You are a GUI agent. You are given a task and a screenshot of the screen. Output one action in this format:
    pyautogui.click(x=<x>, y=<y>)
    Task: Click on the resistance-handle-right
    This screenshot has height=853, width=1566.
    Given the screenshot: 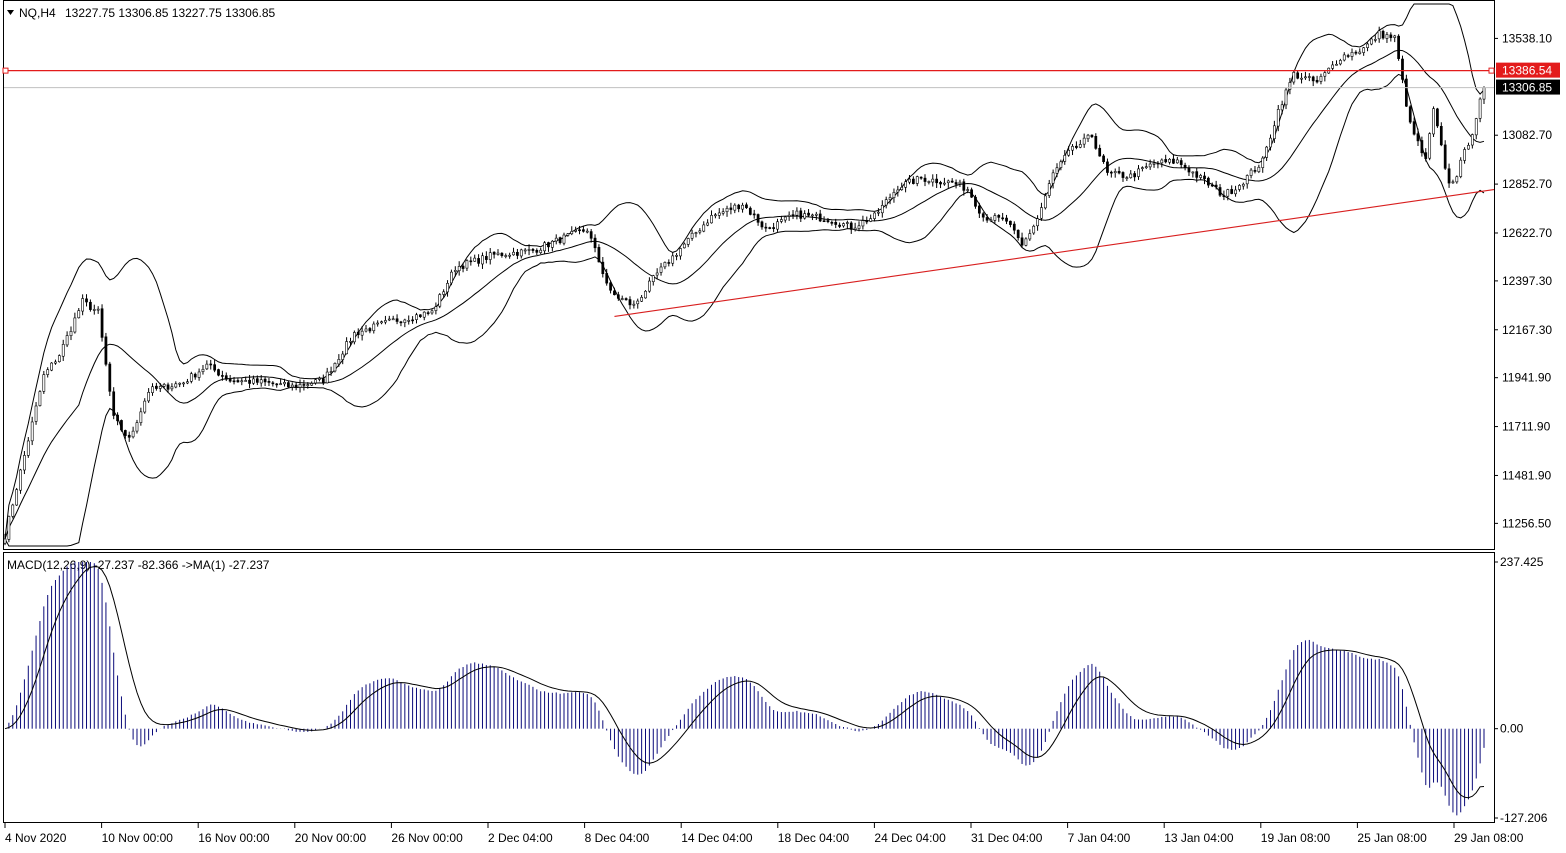 What is the action you would take?
    pyautogui.click(x=1491, y=70)
    